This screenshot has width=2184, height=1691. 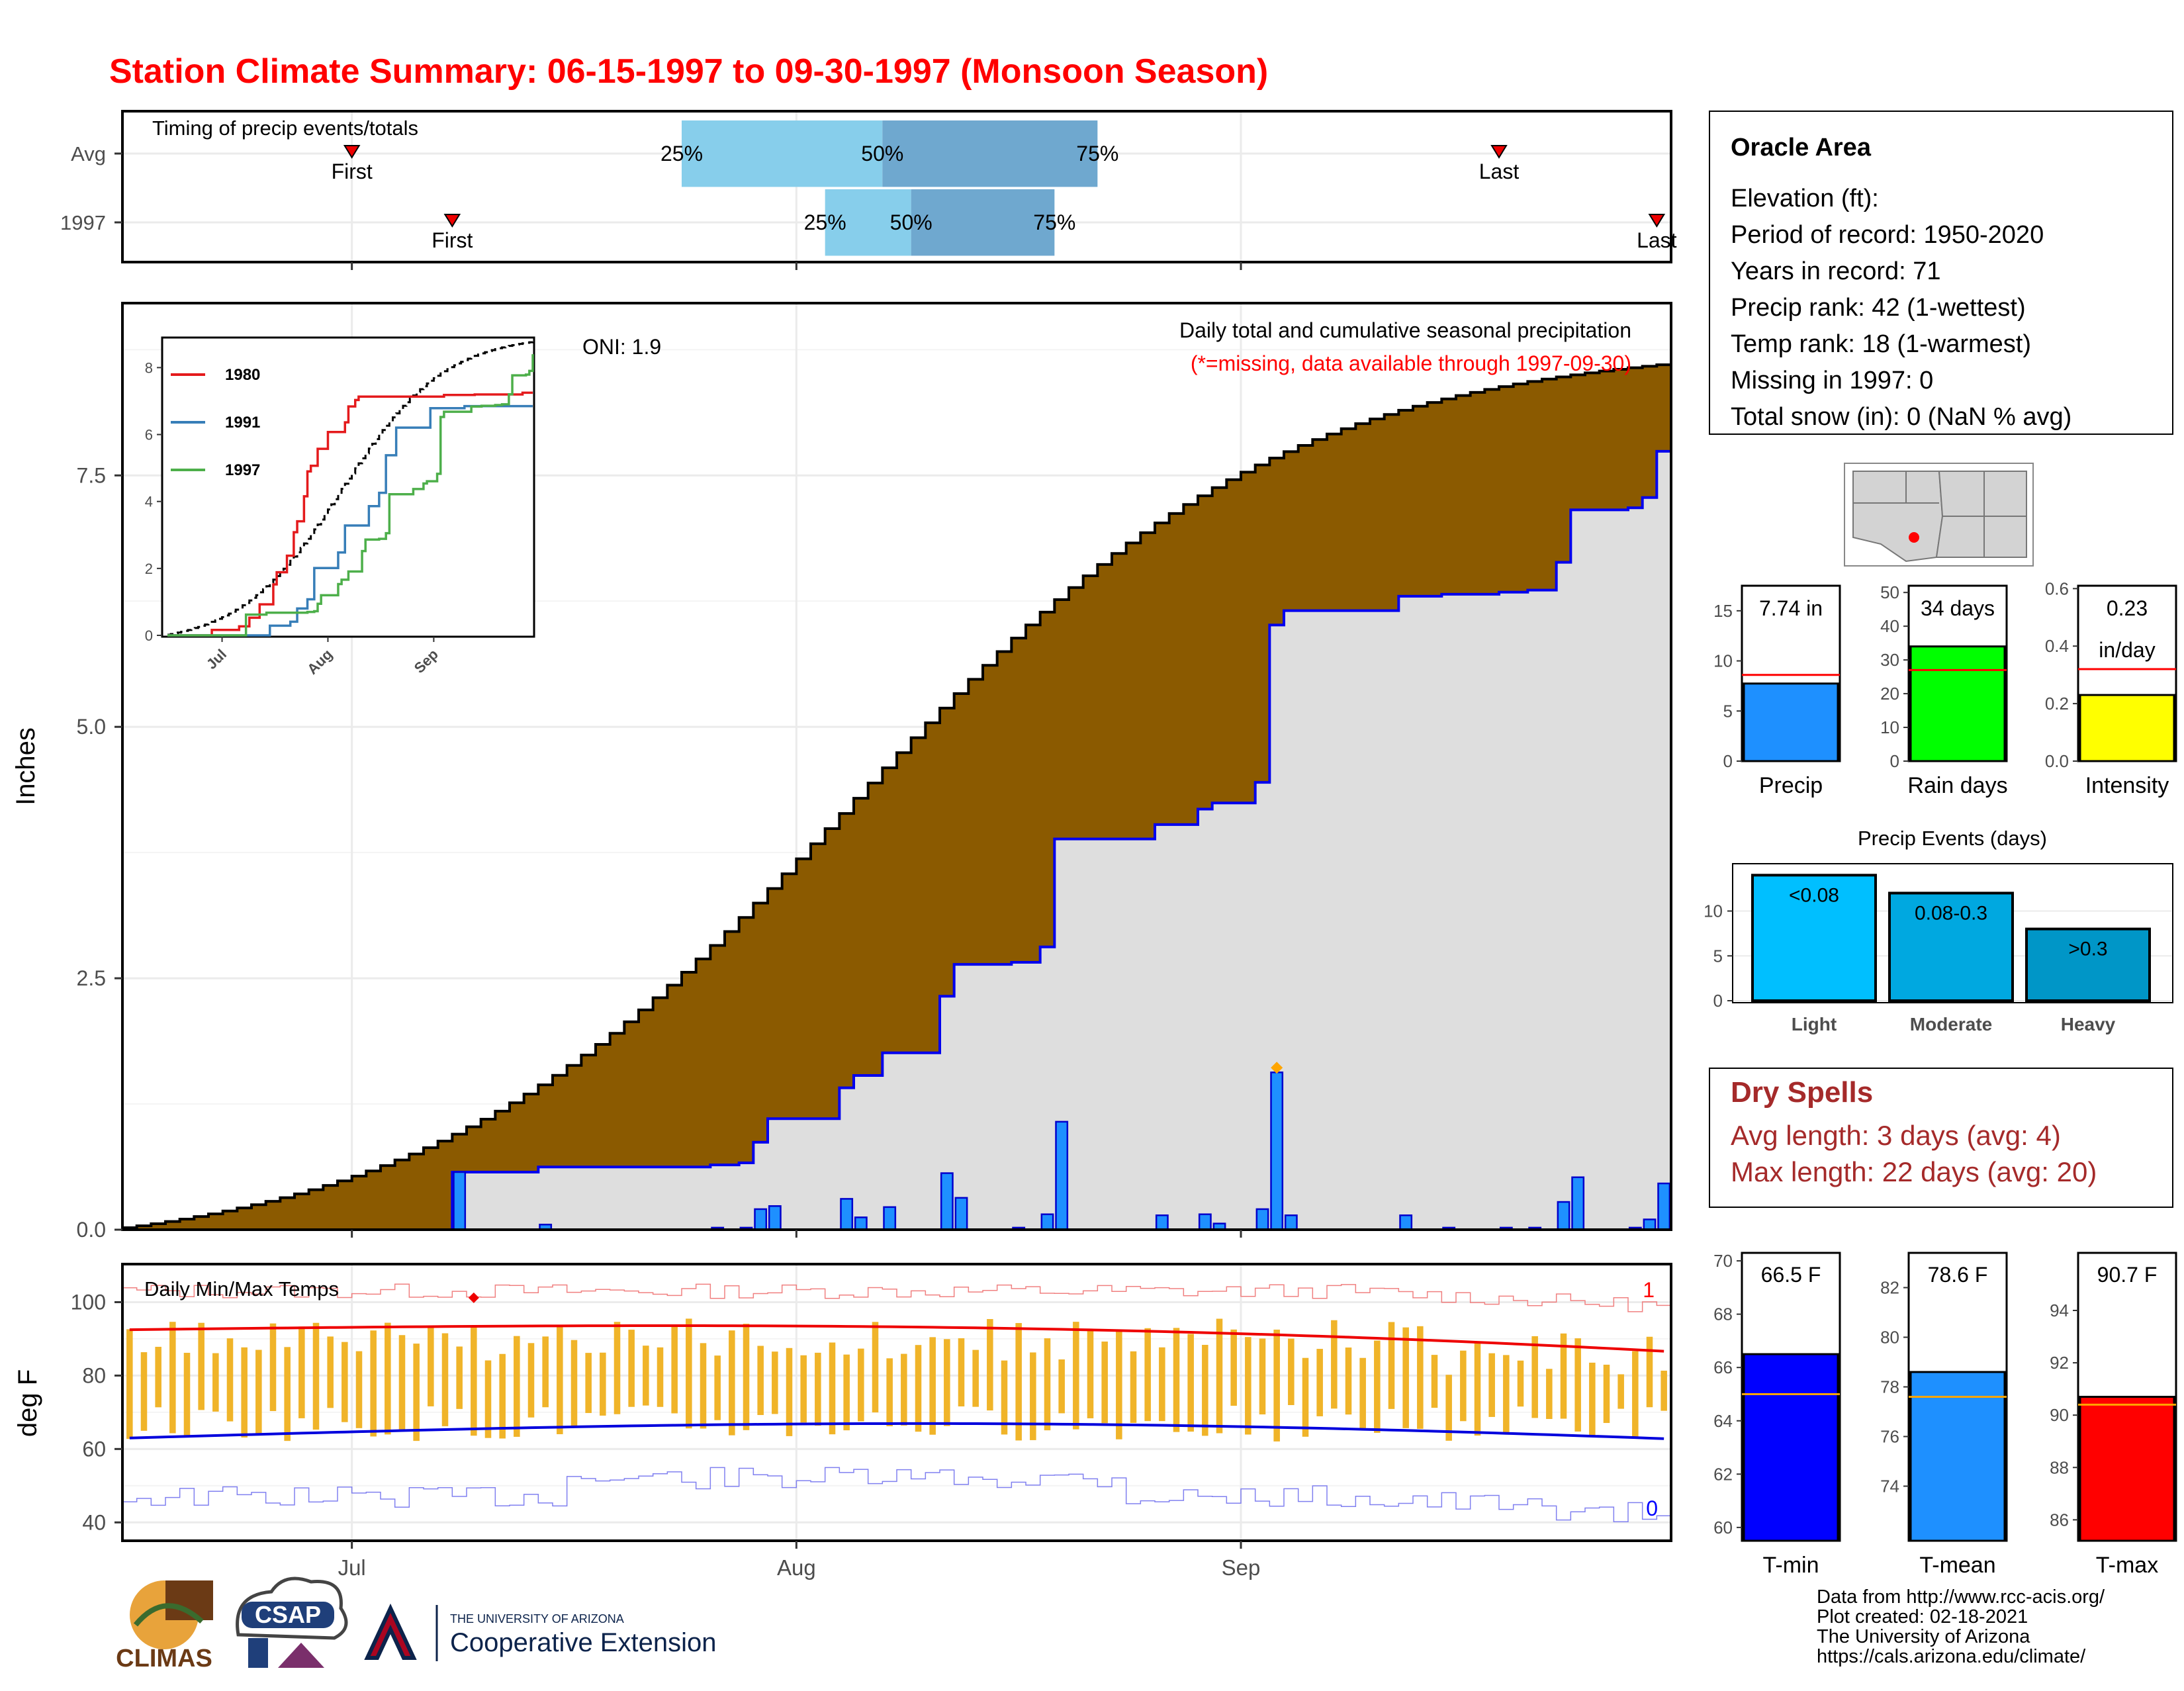 What do you see at coordinates (26, 766) in the screenshot?
I see `precip-y-axis-label: Inches` at bounding box center [26, 766].